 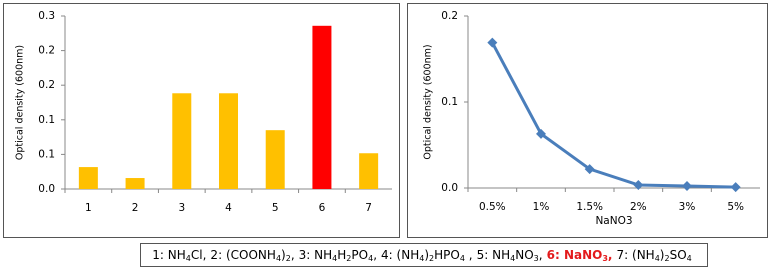 What do you see at coordinates (541, 207) in the screenshot?
I see `x-tick-label: 1%` at bounding box center [541, 207].